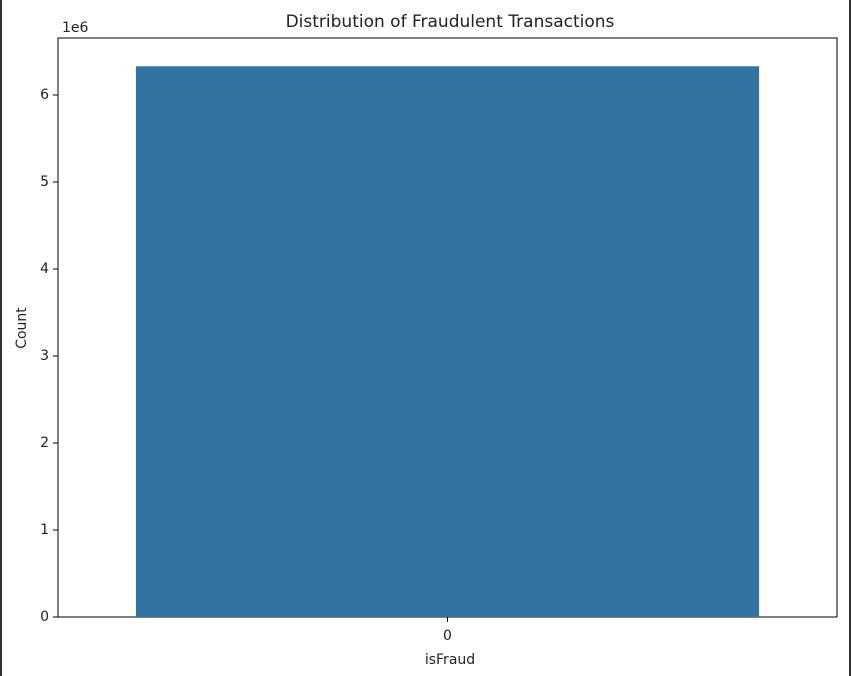 The width and height of the screenshot is (851, 676). Describe the element at coordinates (450, 22) in the screenshot. I see `chart-title: Distribution of Fraudulent Transactions` at that location.